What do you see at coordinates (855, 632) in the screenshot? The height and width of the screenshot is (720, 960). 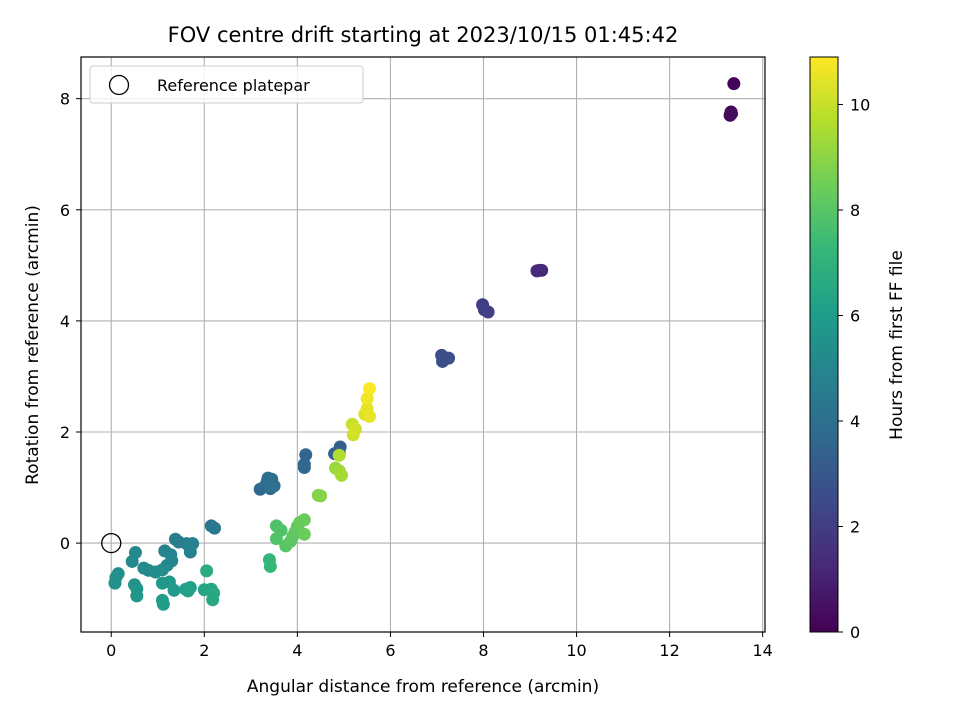 I see `colorbar-tick-label: 0` at bounding box center [855, 632].